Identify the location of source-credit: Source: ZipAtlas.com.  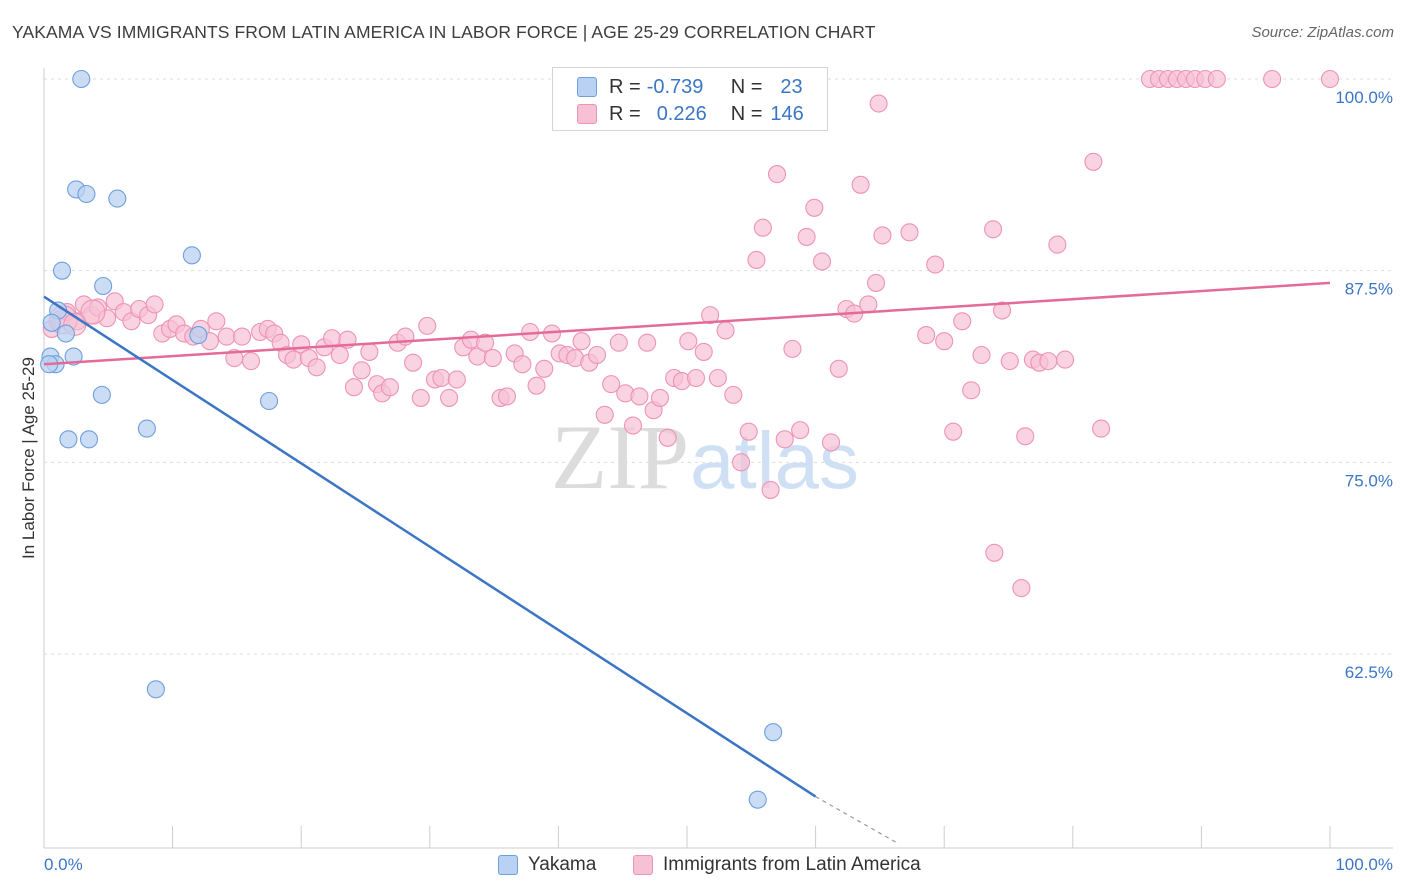
(1322, 32).